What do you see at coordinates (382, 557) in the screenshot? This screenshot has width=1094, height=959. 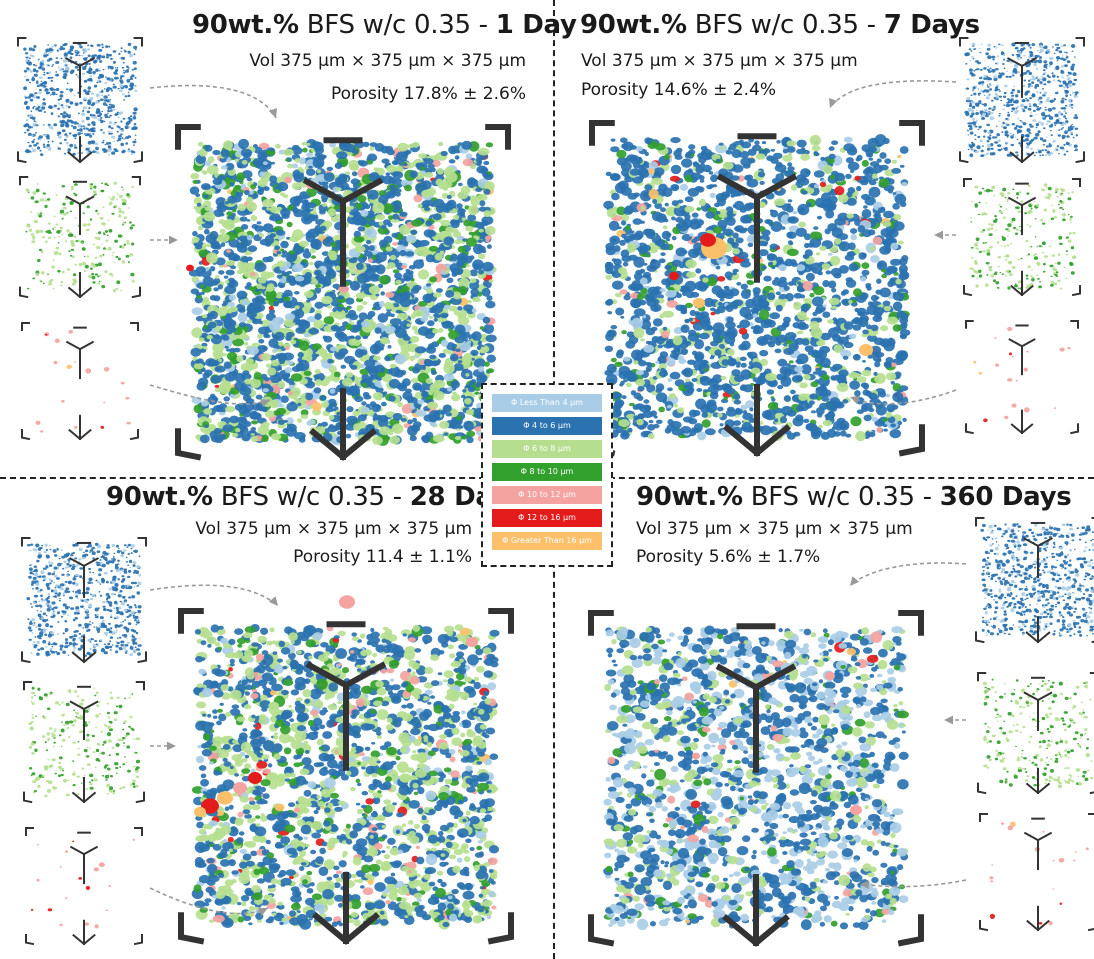 I see `porosity-label: Porosity 11.4 ± 1.1%` at bounding box center [382, 557].